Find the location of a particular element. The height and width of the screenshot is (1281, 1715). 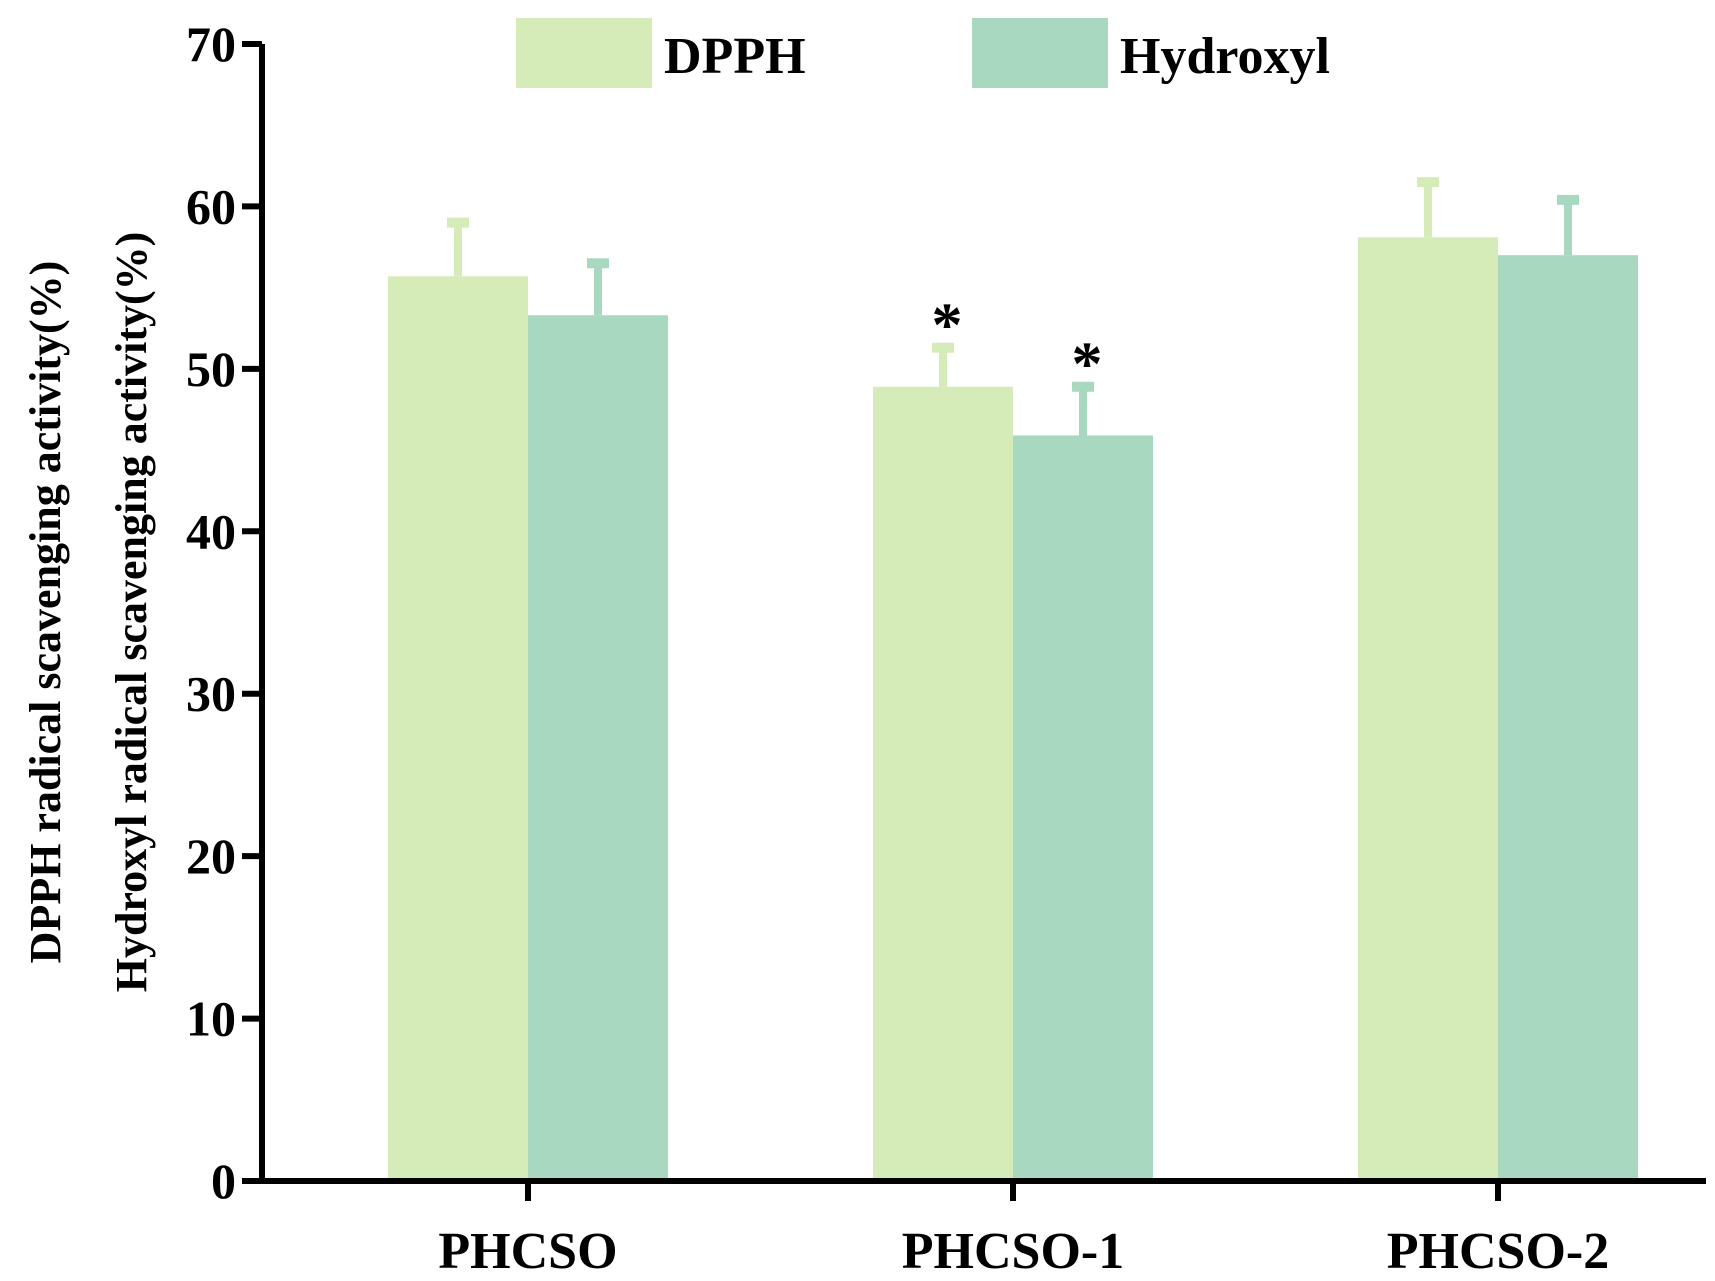

x-category-label: PHCSO-2 is located at coordinates (1498, 1251).